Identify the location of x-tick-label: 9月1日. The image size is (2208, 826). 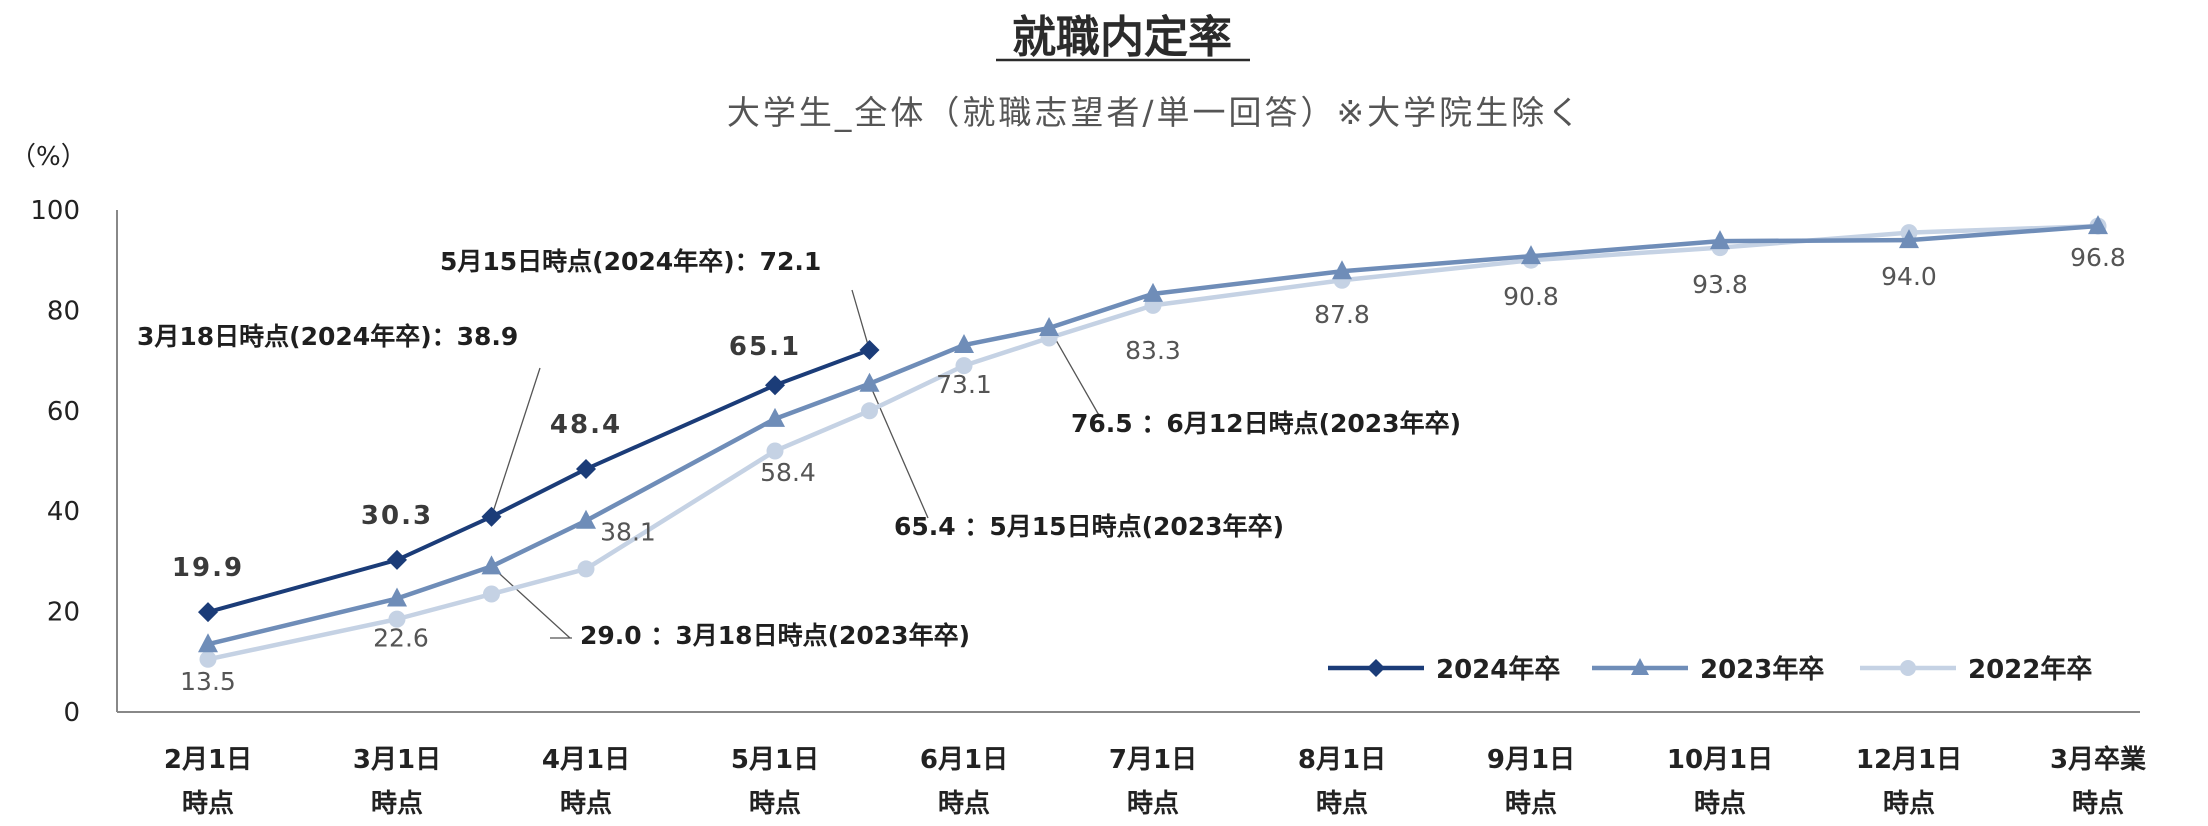
(1531, 760).